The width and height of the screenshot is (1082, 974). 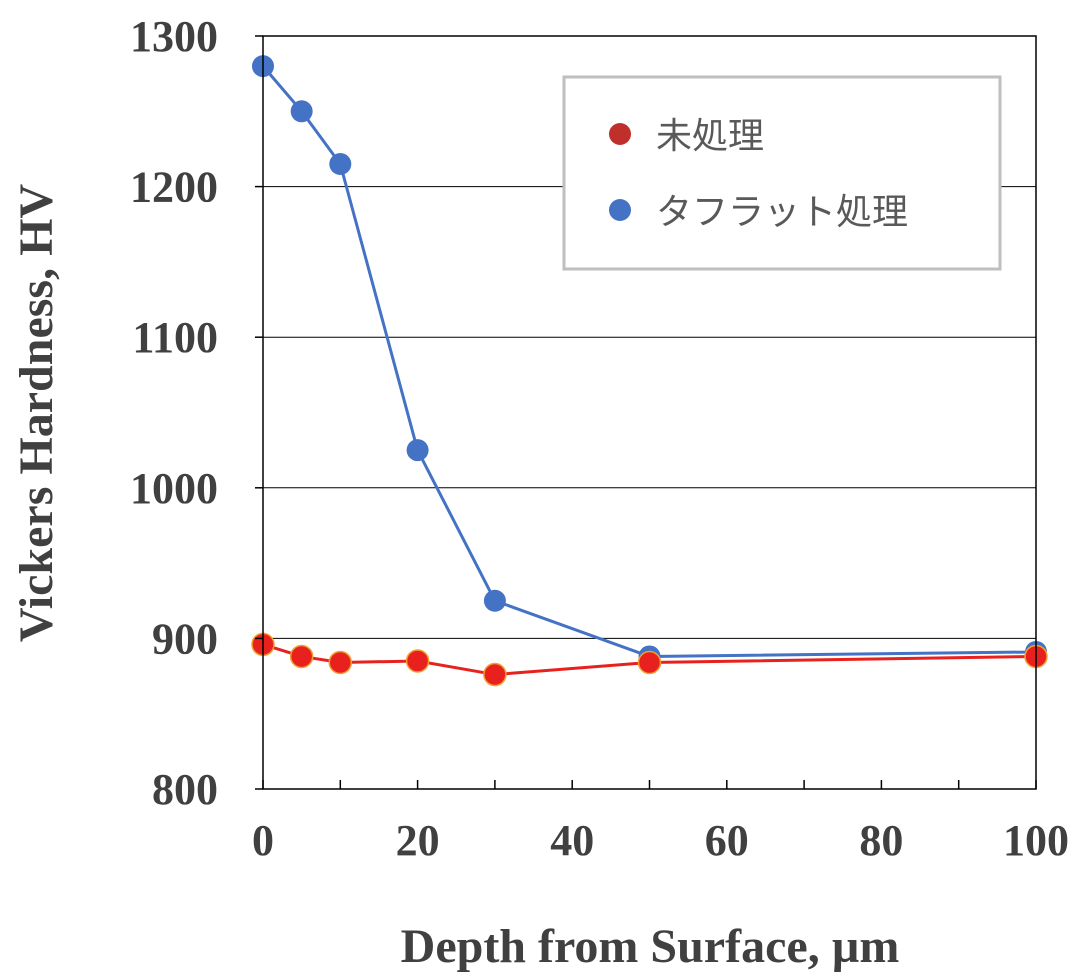 I want to click on y-tick-label: 1300, so click(x=174, y=36).